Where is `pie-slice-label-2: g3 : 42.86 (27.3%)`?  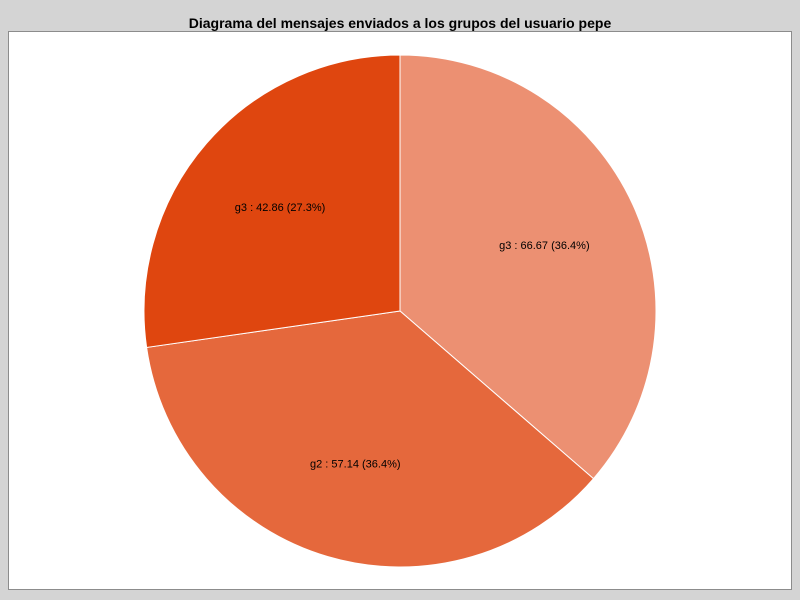 pie-slice-label-2: g3 : 42.86 (27.3%) is located at coordinates (280, 208).